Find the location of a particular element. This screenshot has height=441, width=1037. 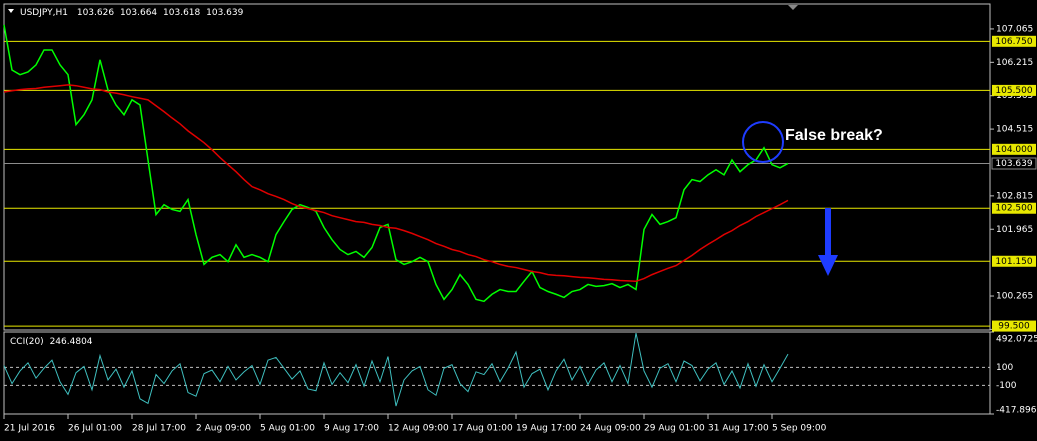

current-price-box is located at coordinates (1014, 163).